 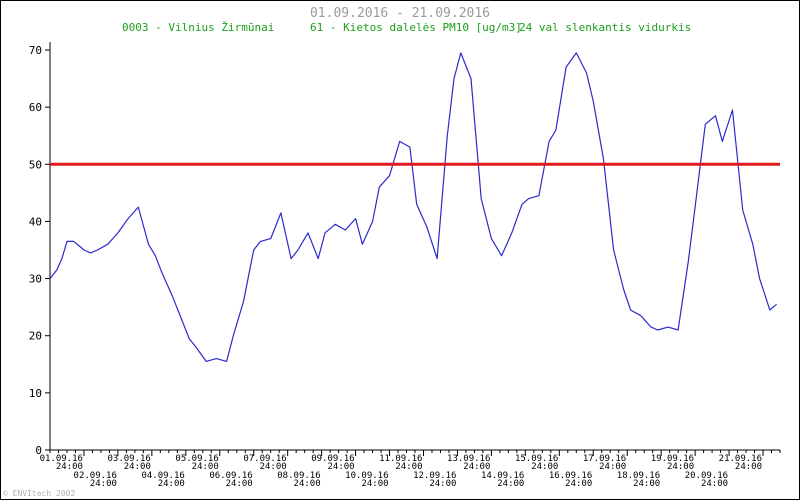 I want to click on x-tick-date-label: 16.09.16, so click(x=570, y=476).